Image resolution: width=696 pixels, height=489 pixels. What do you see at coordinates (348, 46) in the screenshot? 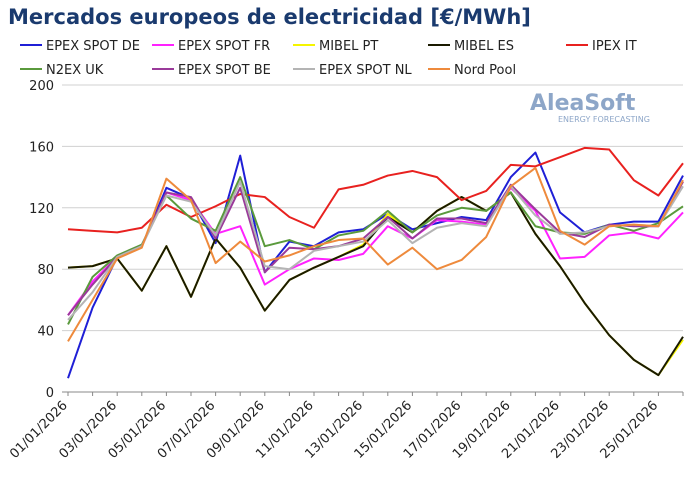
I see `legend-label: MIBEL PT` at bounding box center [348, 46].